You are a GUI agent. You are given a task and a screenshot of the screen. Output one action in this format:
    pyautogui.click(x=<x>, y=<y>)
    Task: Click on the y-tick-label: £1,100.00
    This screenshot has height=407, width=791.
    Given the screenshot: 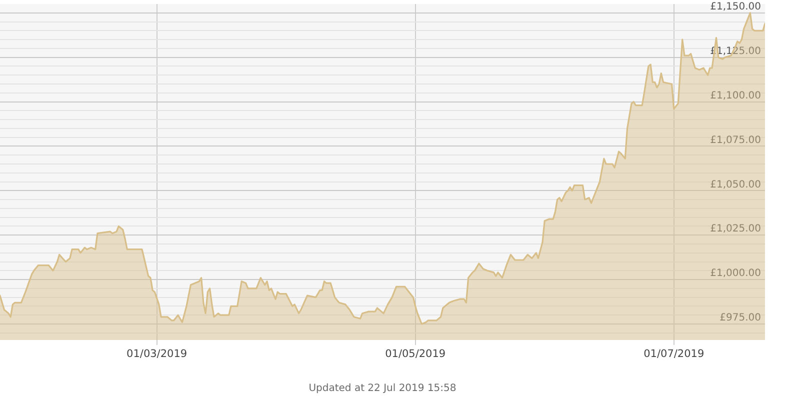 What is the action you would take?
    pyautogui.click(x=735, y=96)
    